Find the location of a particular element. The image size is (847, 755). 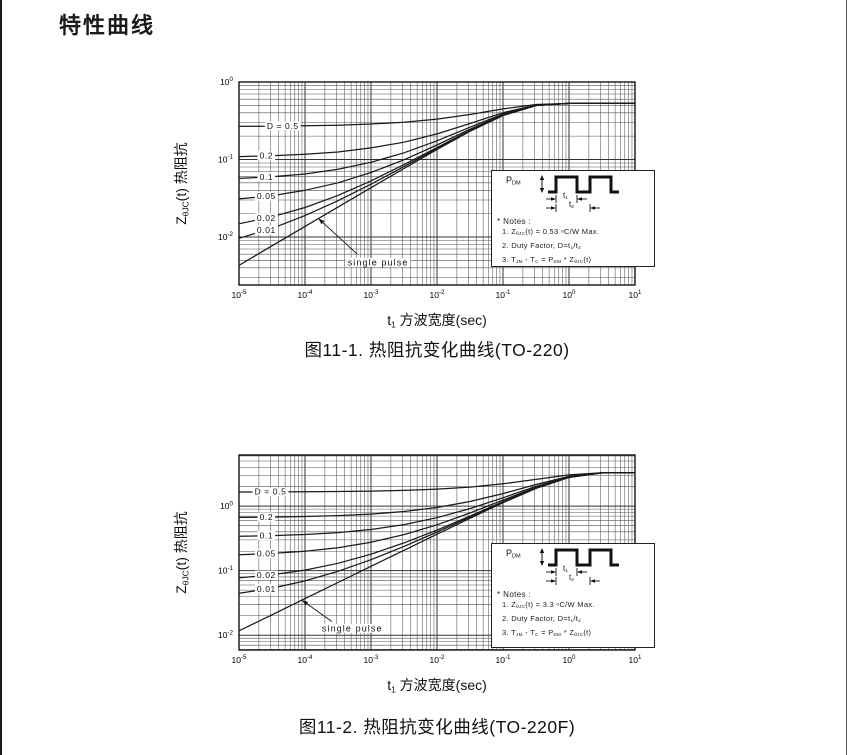

notes-line: 1. ZθJC(t) = 0.53 oC/W Max. is located at coordinates (551, 232).